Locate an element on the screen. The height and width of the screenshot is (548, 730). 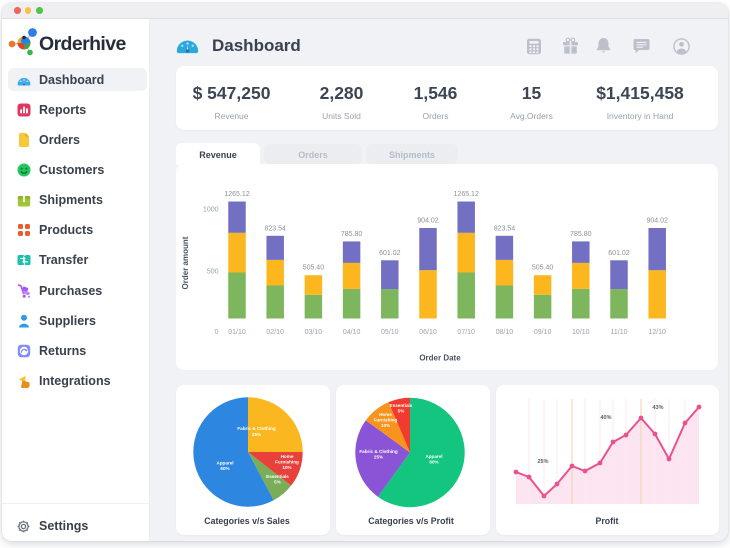
svg-text: 12/10 is located at coordinates (657, 332).